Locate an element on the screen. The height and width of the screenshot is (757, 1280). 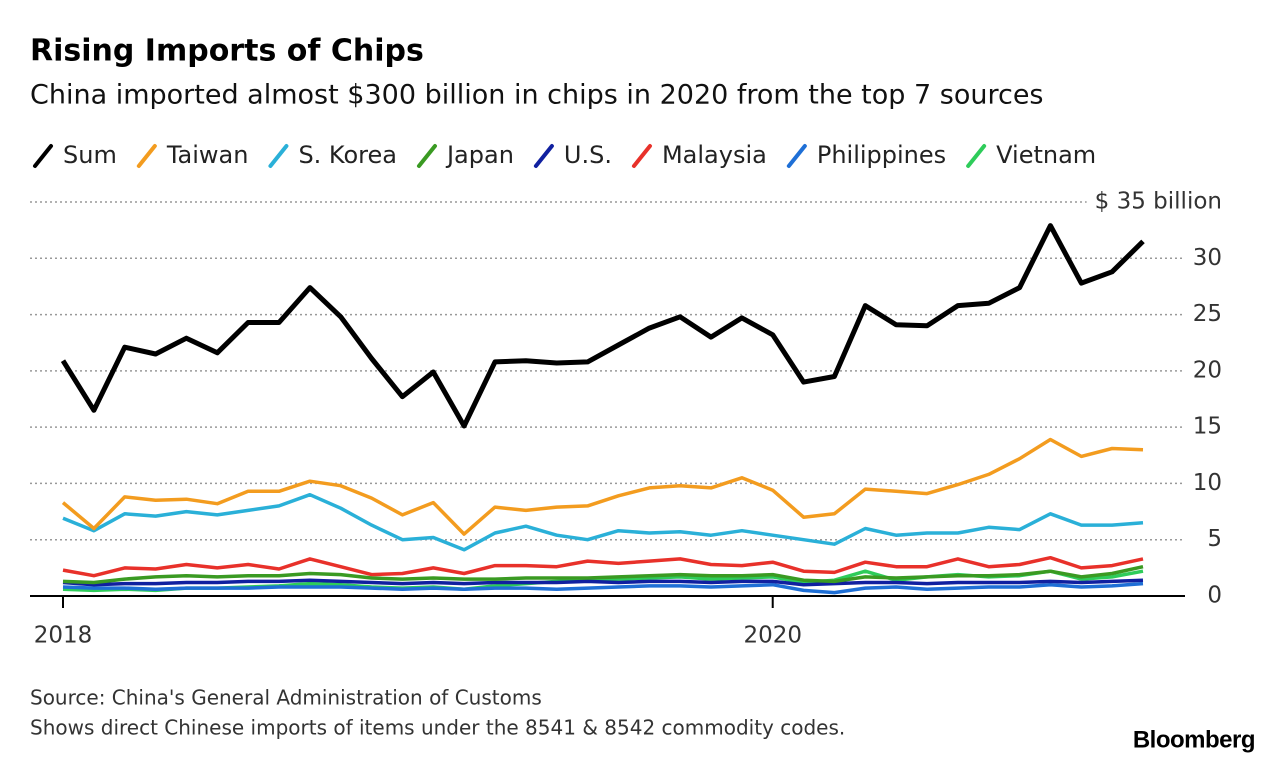
chart-title: Rising Imports of Chips is located at coordinates (227, 51).